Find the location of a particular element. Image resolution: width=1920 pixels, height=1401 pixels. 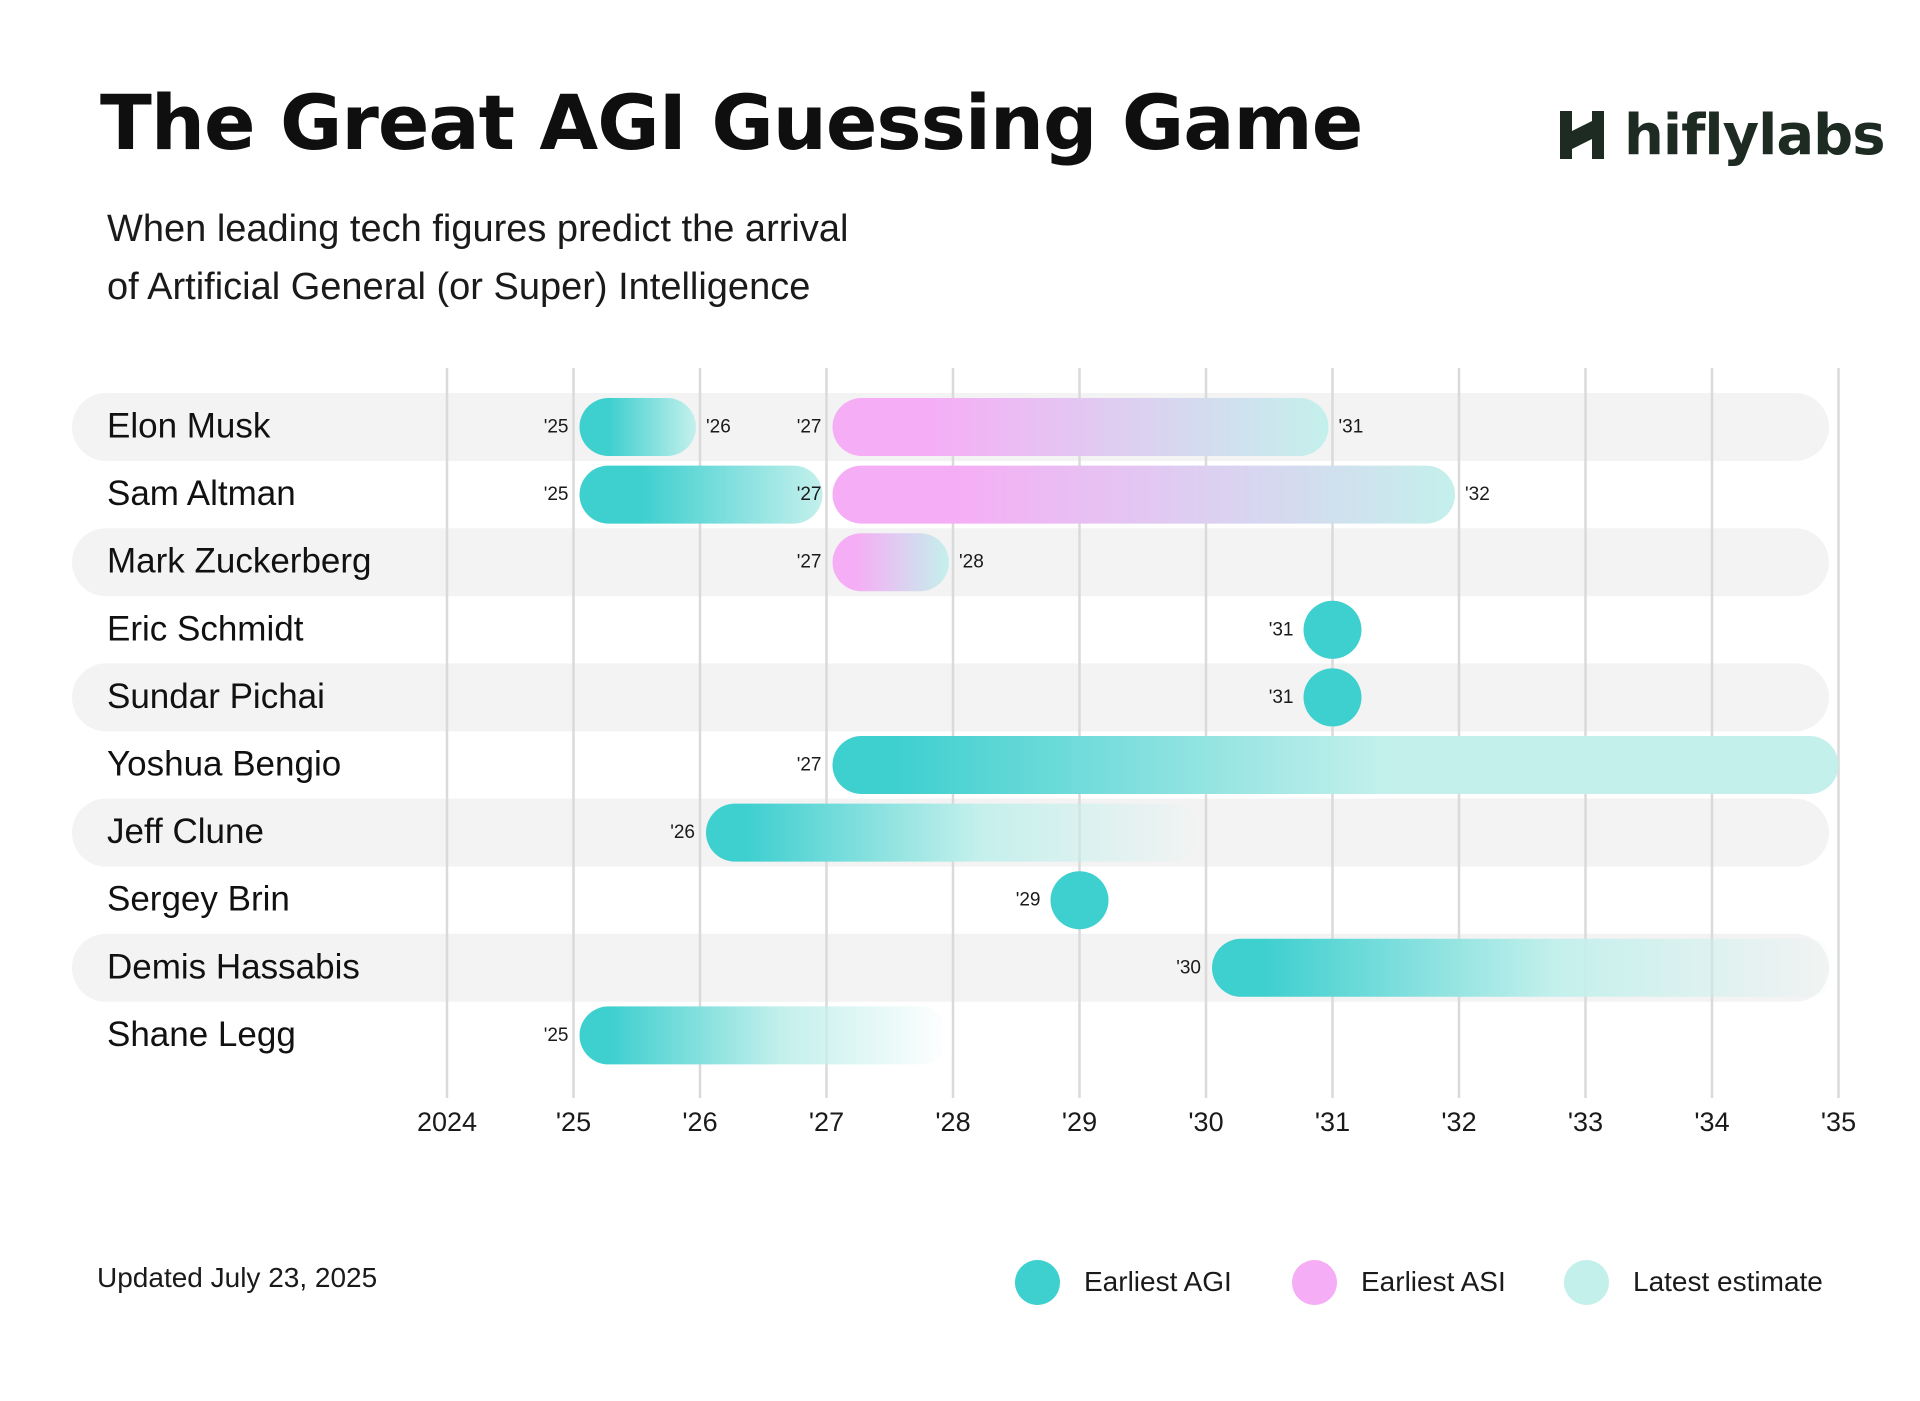

x-tick-label: '27 is located at coordinates (826, 1122).